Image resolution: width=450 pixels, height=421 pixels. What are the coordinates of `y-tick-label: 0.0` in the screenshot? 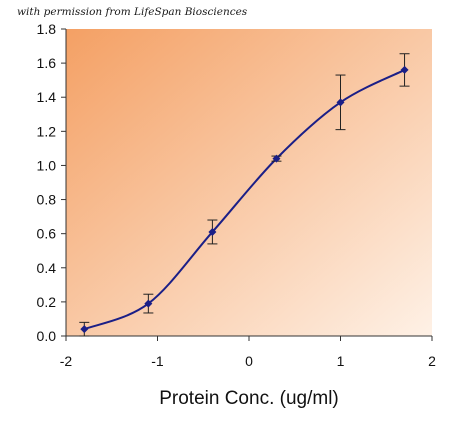 It's located at (47, 336).